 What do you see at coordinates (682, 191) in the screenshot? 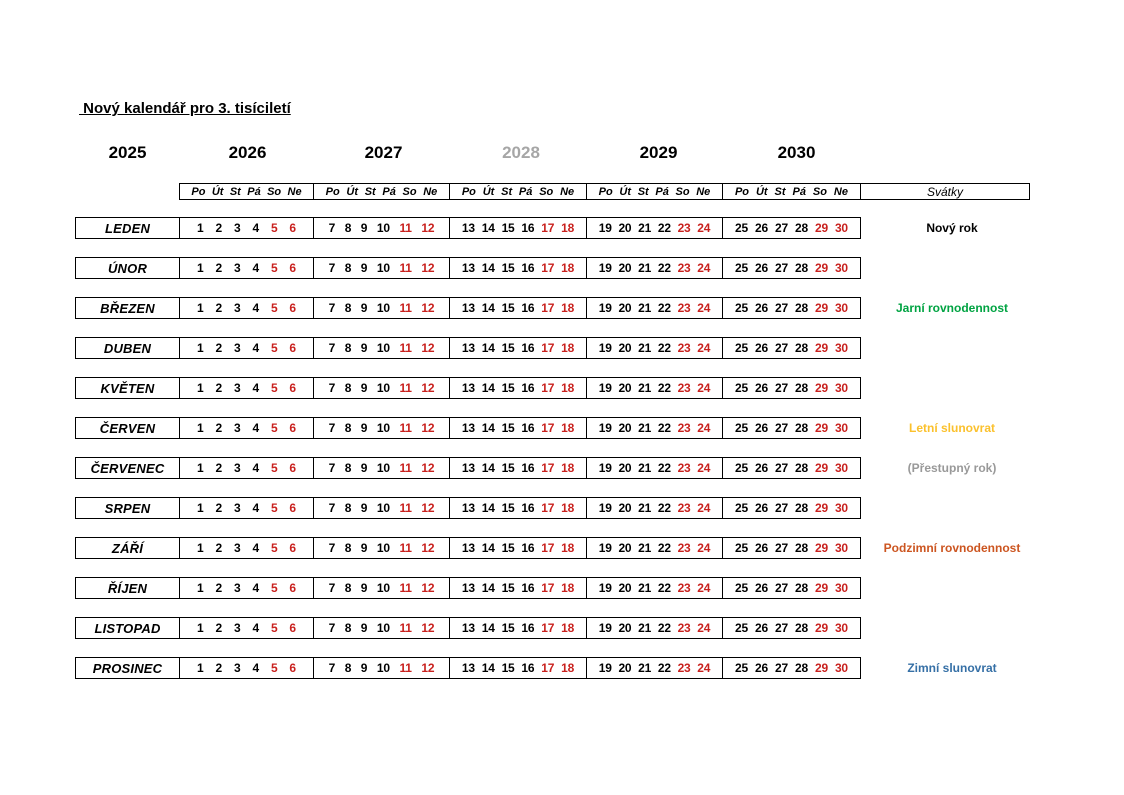
I see `weekday-abbrev: So` at bounding box center [682, 191].